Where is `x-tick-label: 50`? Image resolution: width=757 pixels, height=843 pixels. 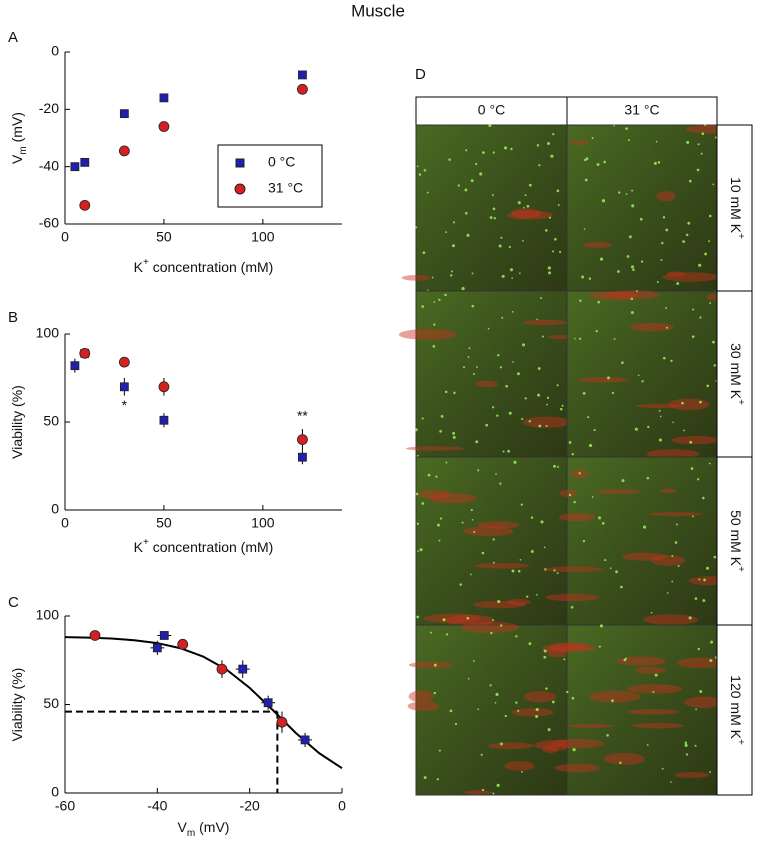 x-tick-label: 50 is located at coordinates (164, 523).